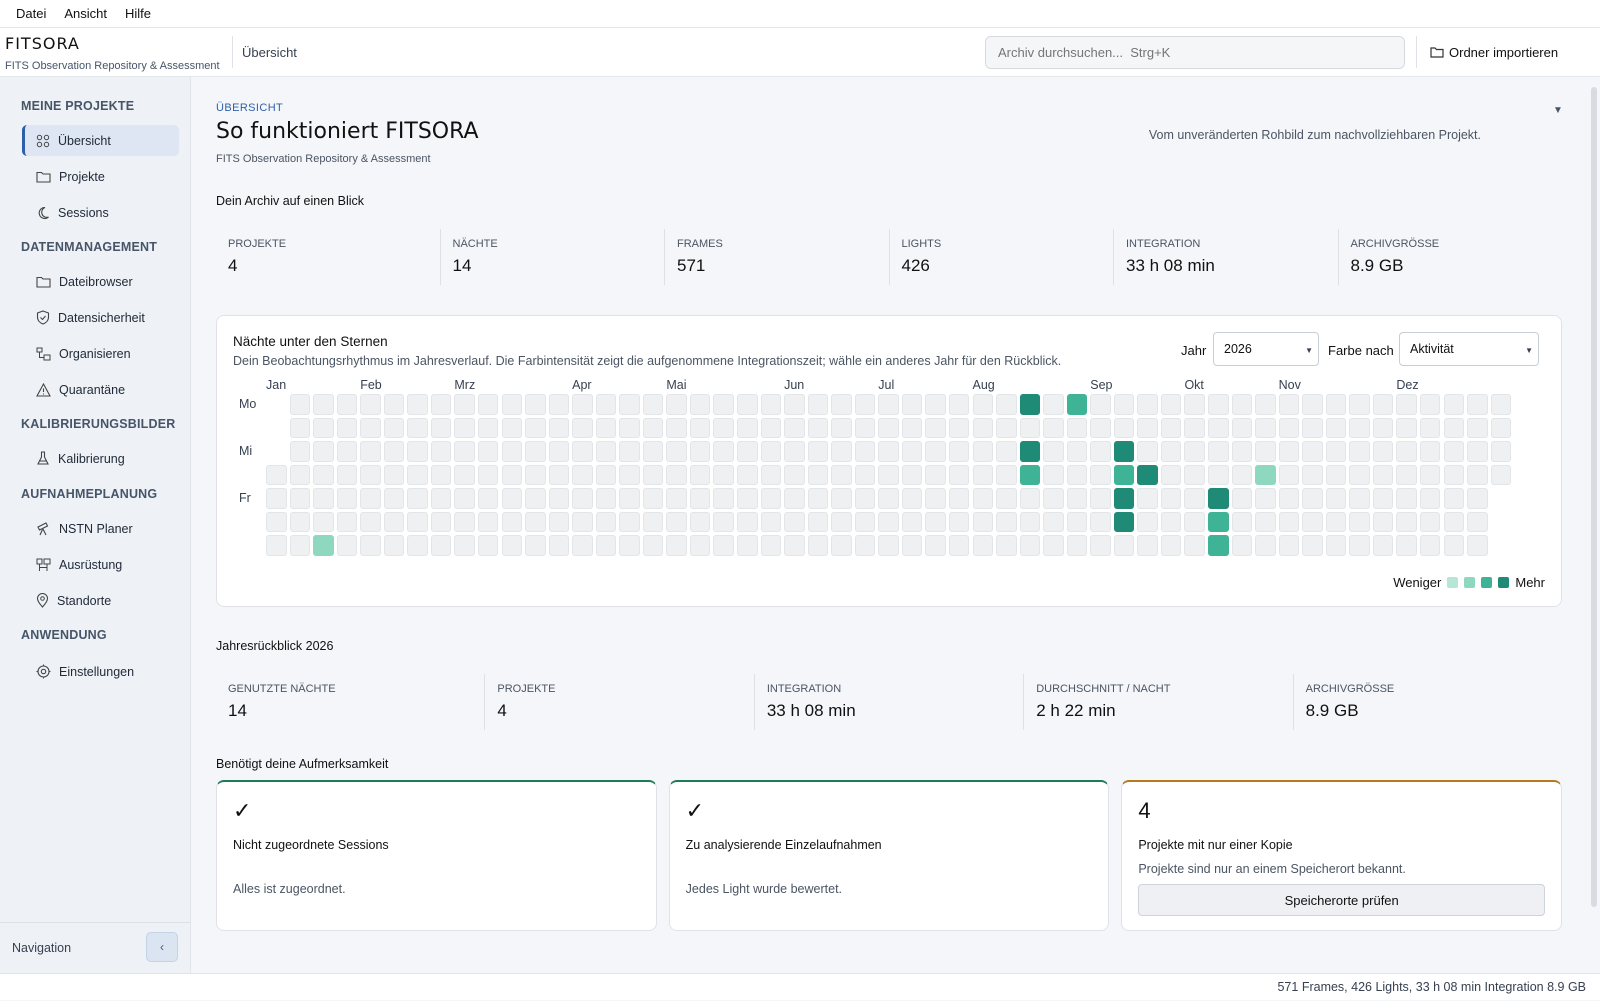 This screenshot has width=1600, height=1001. What do you see at coordinates (100, 317) in the screenshot?
I see `sidebar-item-datensicherheit: Datensicherheit` at bounding box center [100, 317].